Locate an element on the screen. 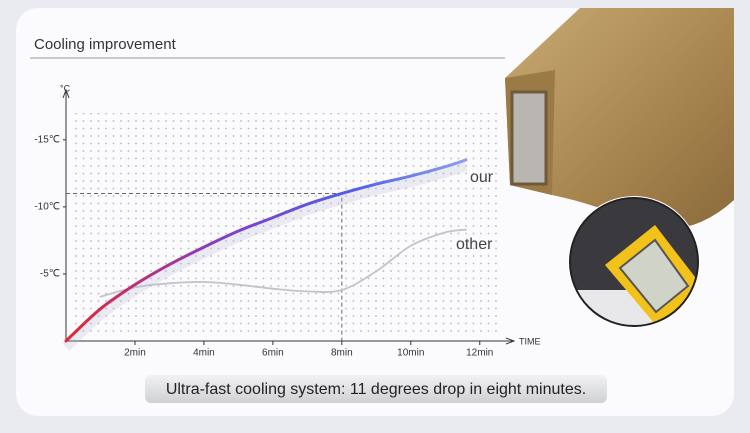 This screenshot has height=433, width=750. x-axis-label: TIME is located at coordinates (530, 341).